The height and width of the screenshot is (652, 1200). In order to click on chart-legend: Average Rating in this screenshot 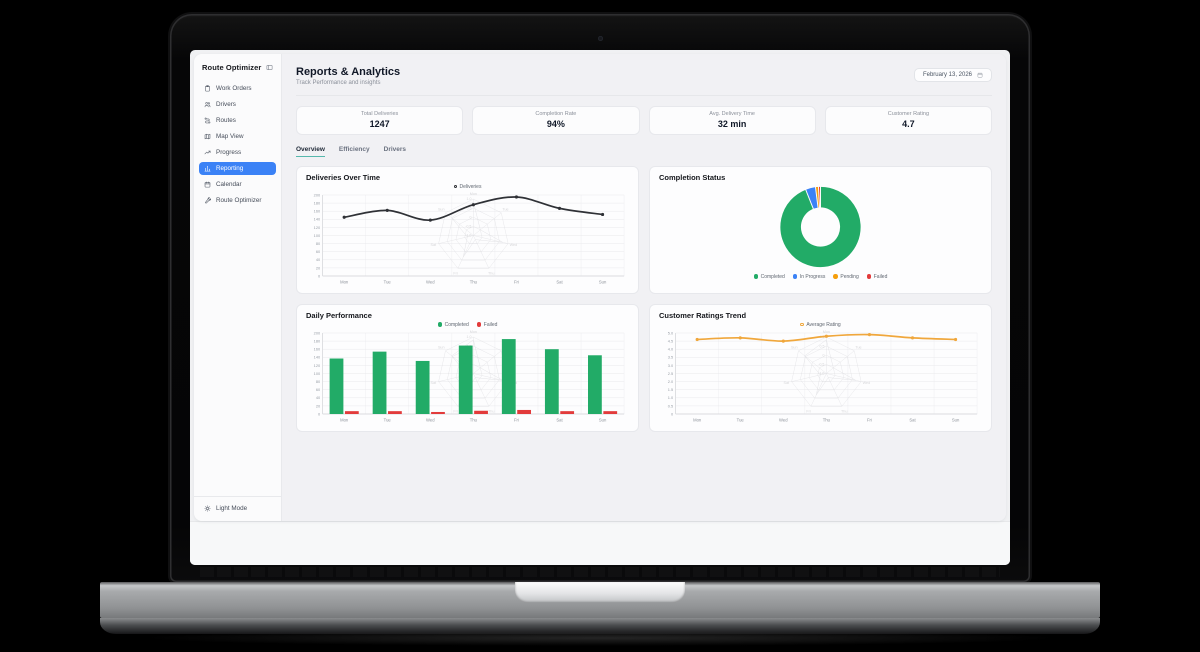, I will do `click(820, 324)`.